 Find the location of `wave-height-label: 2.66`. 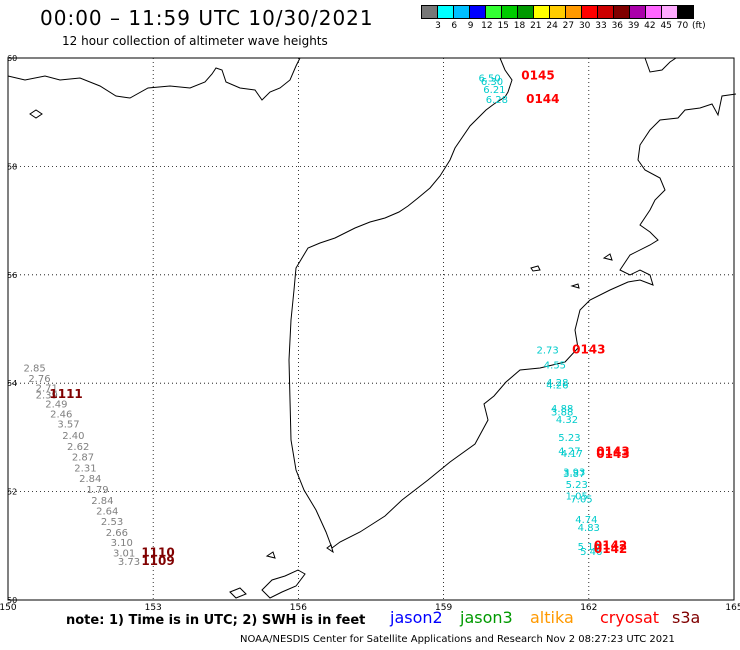

wave-height-label: 2.66 is located at coordinates (117, 533).